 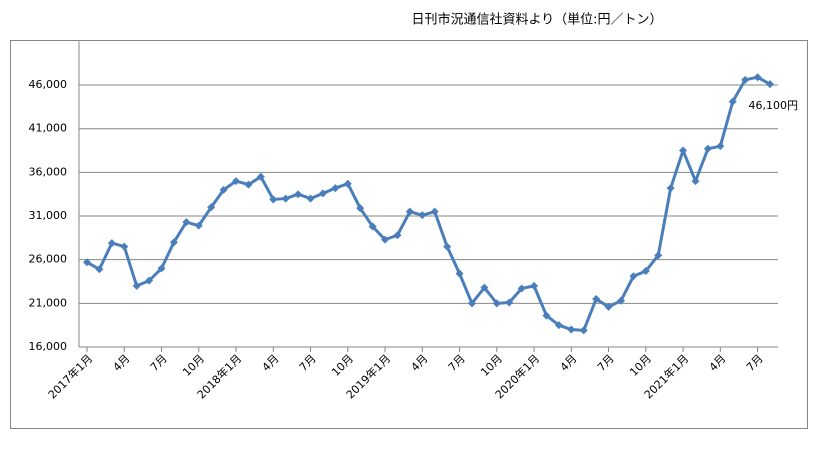 What do you see at coordinates (48, 302) in the screenshot?
I see `y-tick-label: 21,000` at bounding box center [48, 302].